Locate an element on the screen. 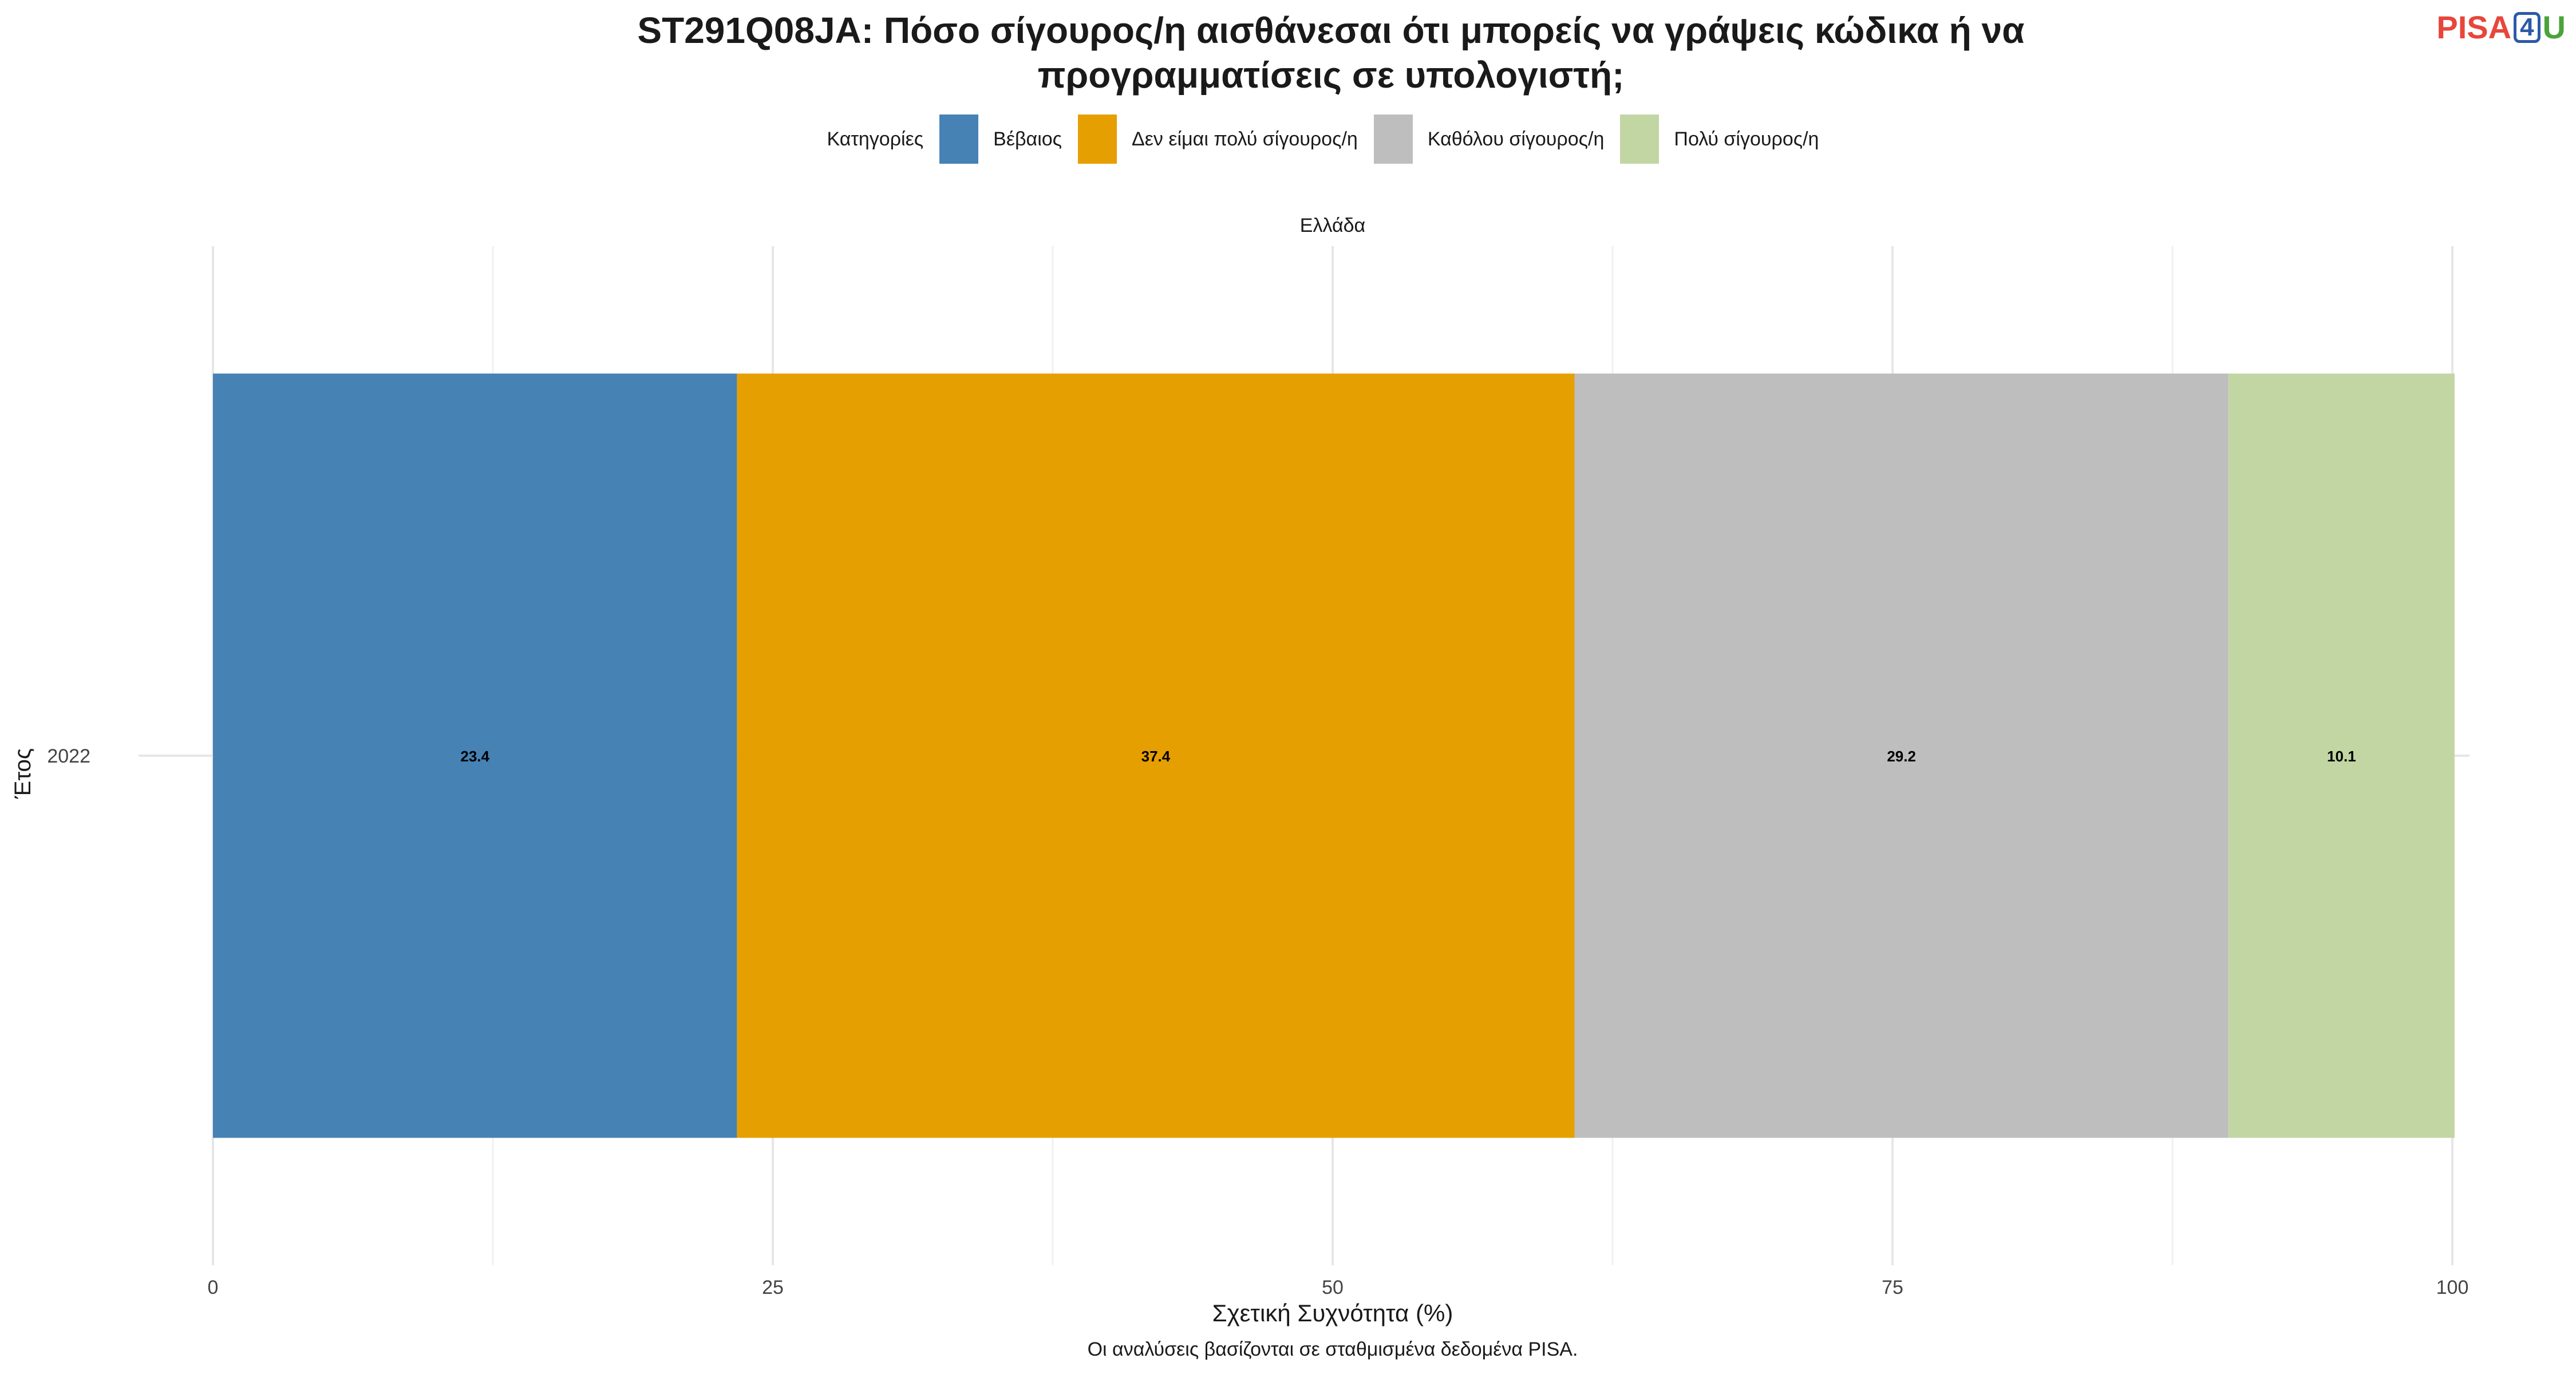  data-label: 29.2 is located at coordinates (1901, 757).